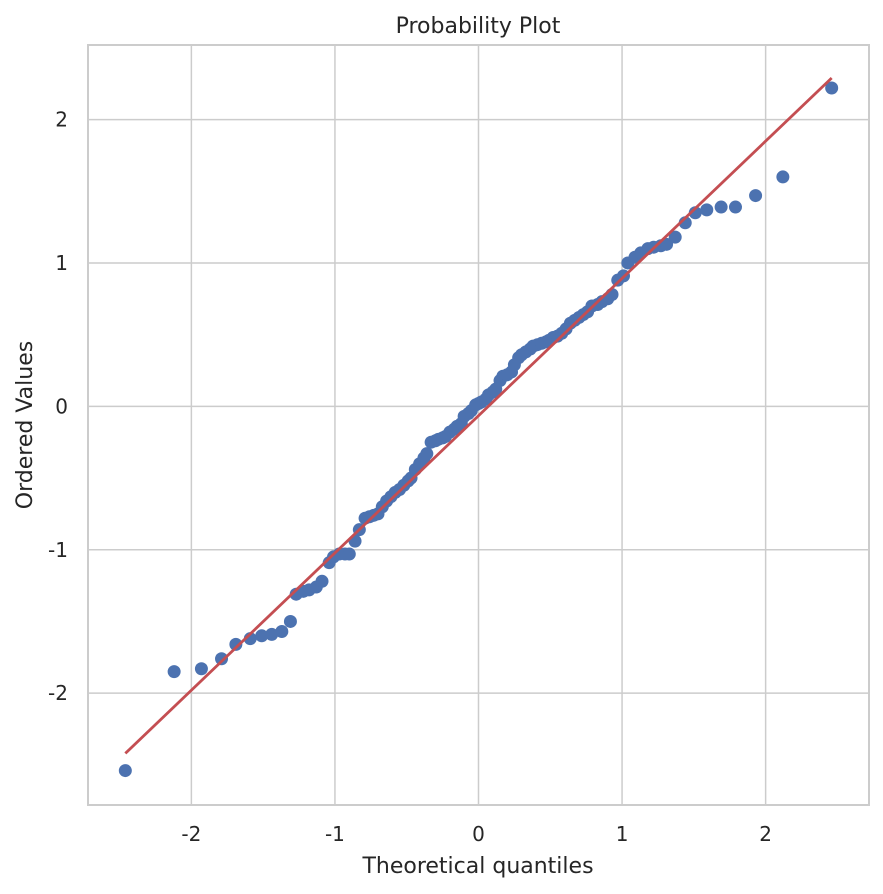 The width and height of the screenshot is (883, 894). Describe the element at coordinates (622, 834) in the screenshot. I see `x-tick-label: 1` at that location.